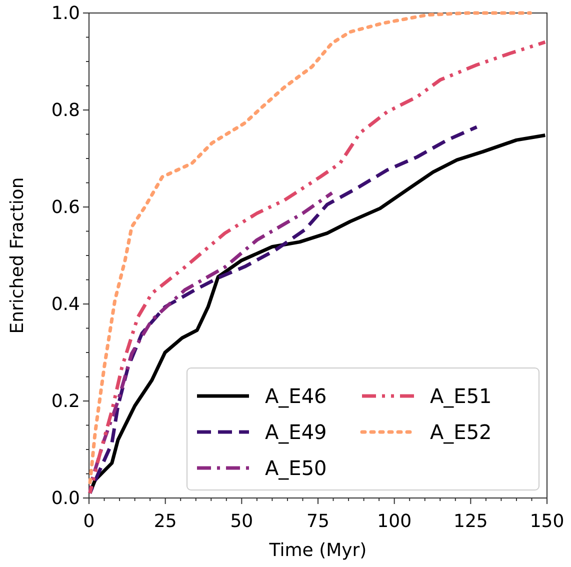  What do you see at coordinates (470, 521) in the screenshot?
I see `x-tick-label: 125` at bounding box center [470, 521].